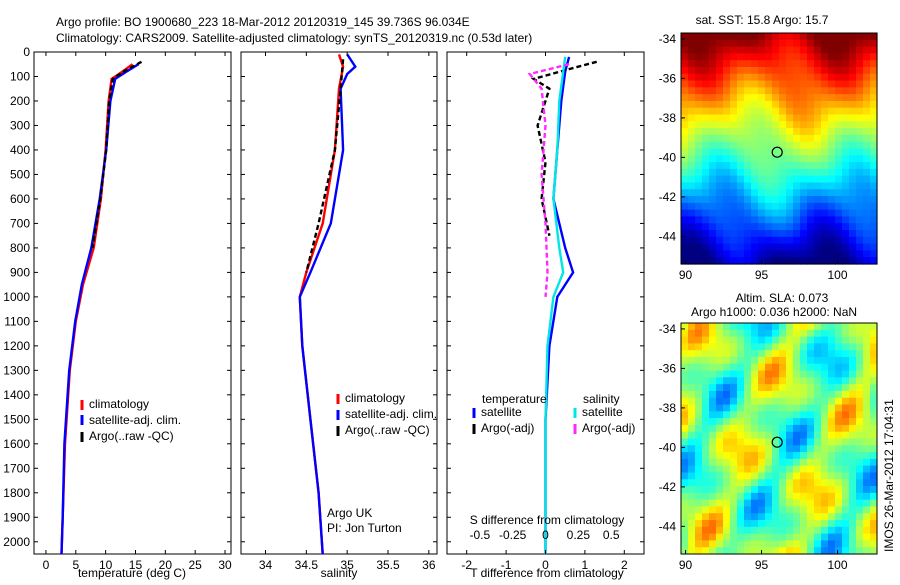 This screenshot has height=585, width=900. Describe the element at coordinates (545, 535) in the screenshot. I see `x2-tick-label: 0` at that location.